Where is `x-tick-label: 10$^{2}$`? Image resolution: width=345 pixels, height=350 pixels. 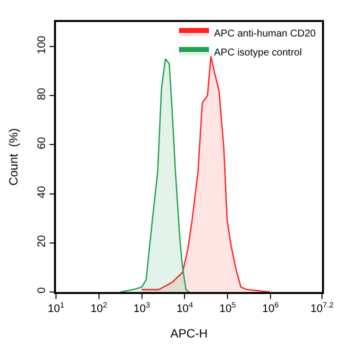 x-tick-label: 10$^{2}$ is located at coordinates (99, 307).